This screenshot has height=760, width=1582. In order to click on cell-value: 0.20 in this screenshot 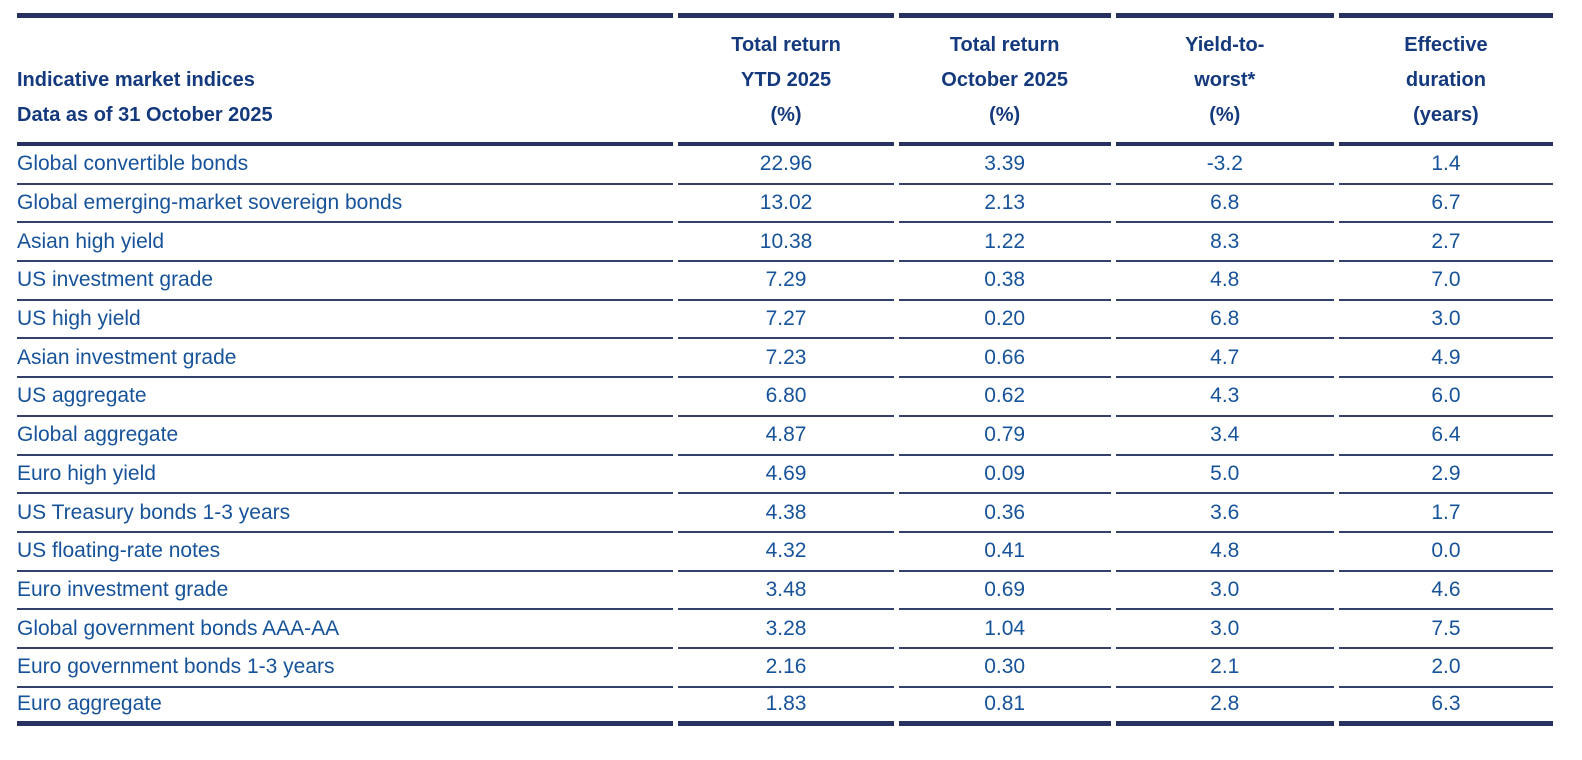, I will do `click(1004, 320)`.